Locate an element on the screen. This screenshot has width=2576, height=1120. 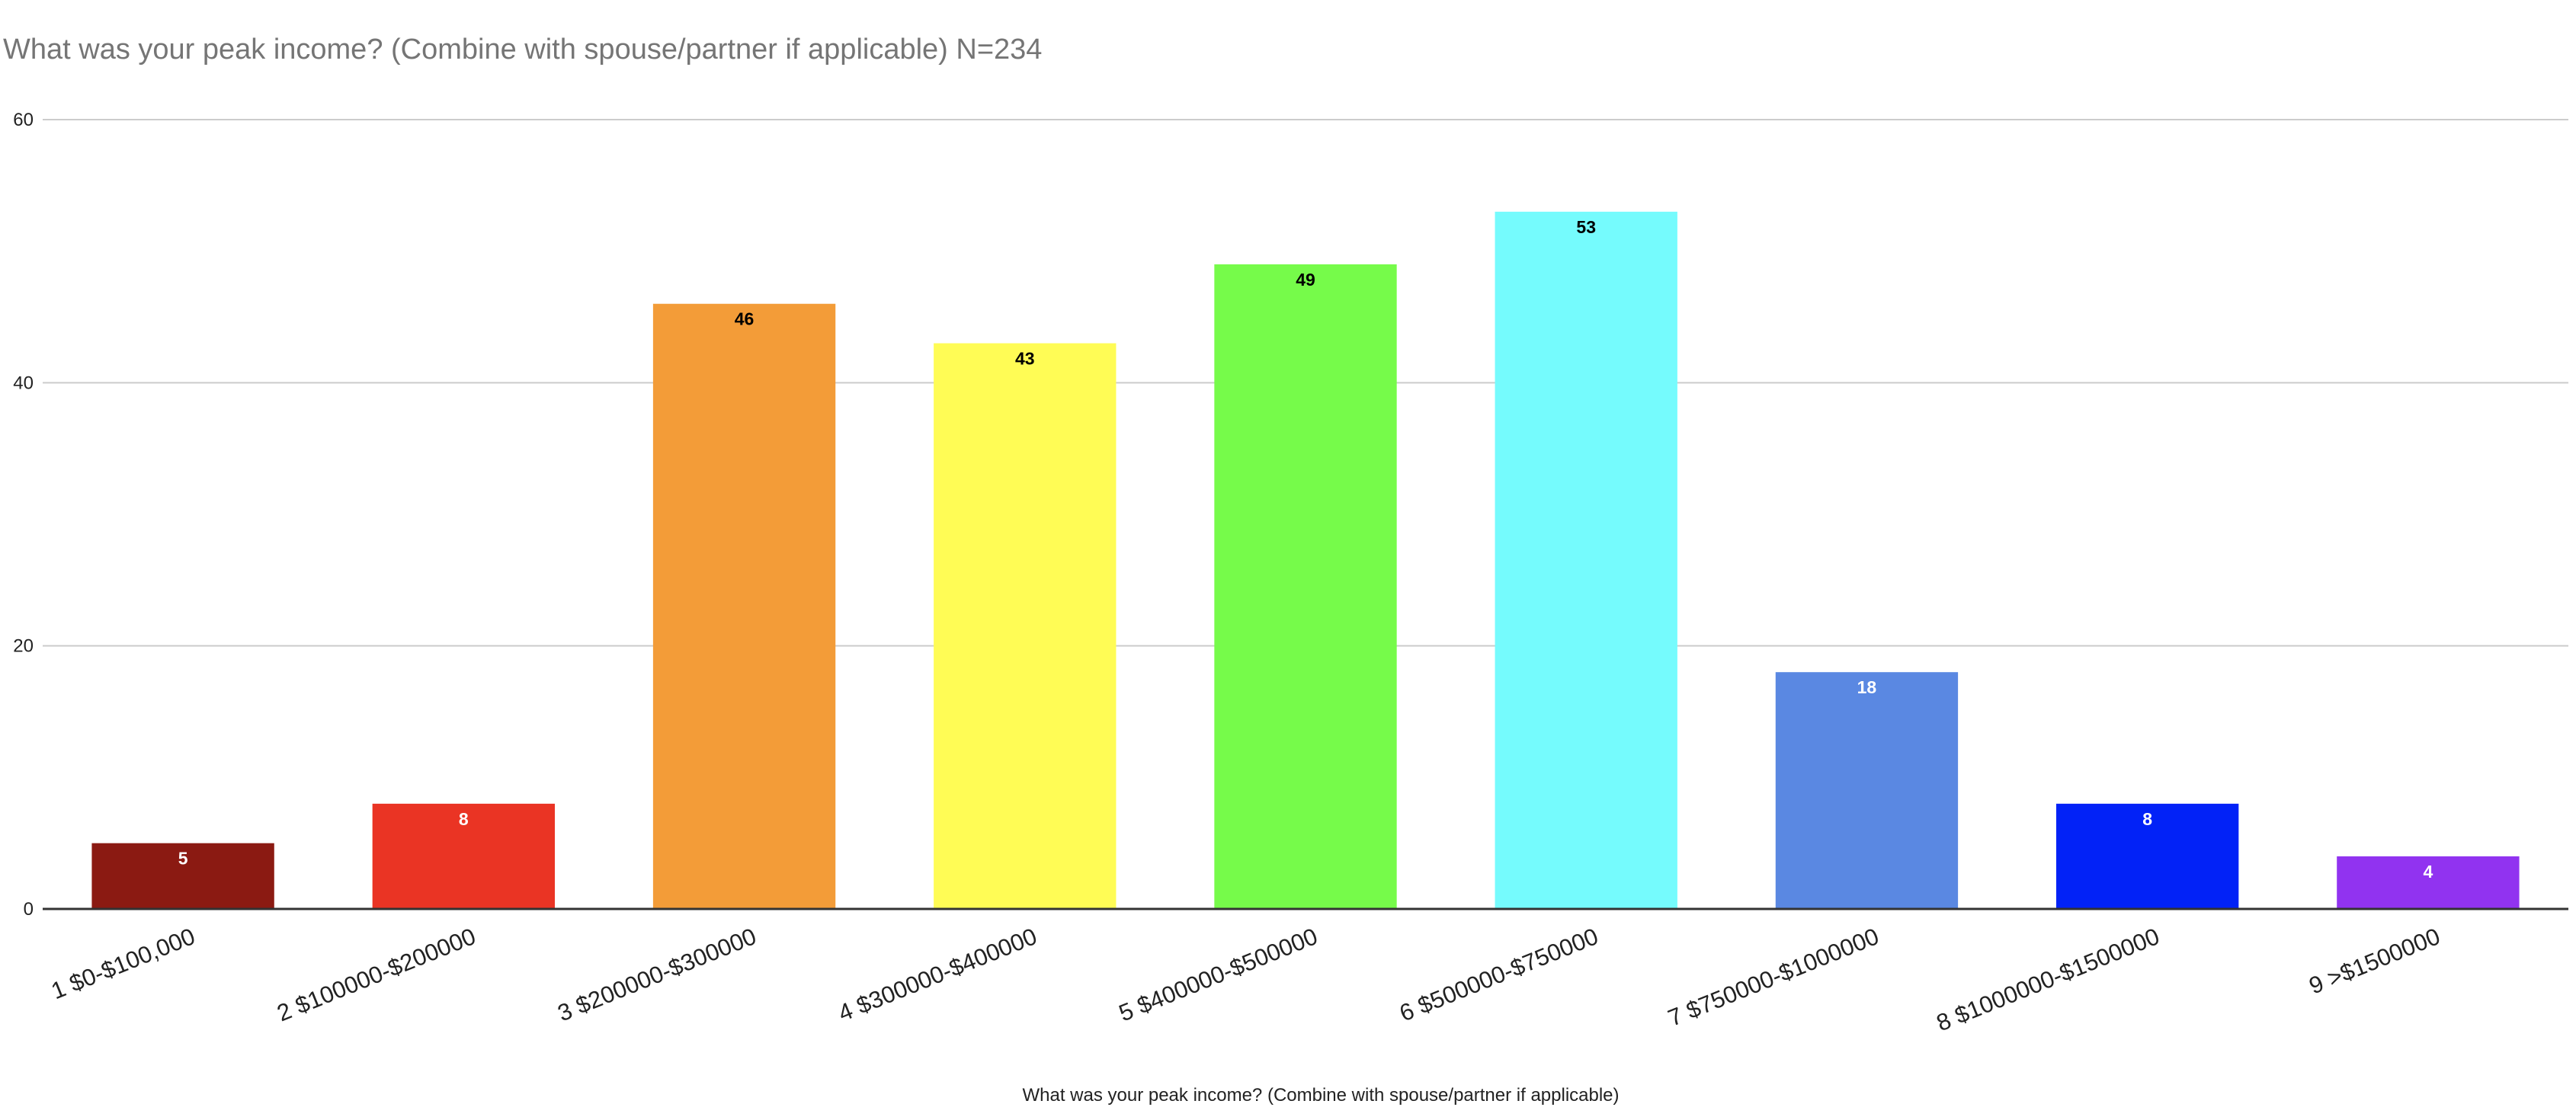
y-axis-ticks: 0 20 40 60 is located at coordinates (23, 515).